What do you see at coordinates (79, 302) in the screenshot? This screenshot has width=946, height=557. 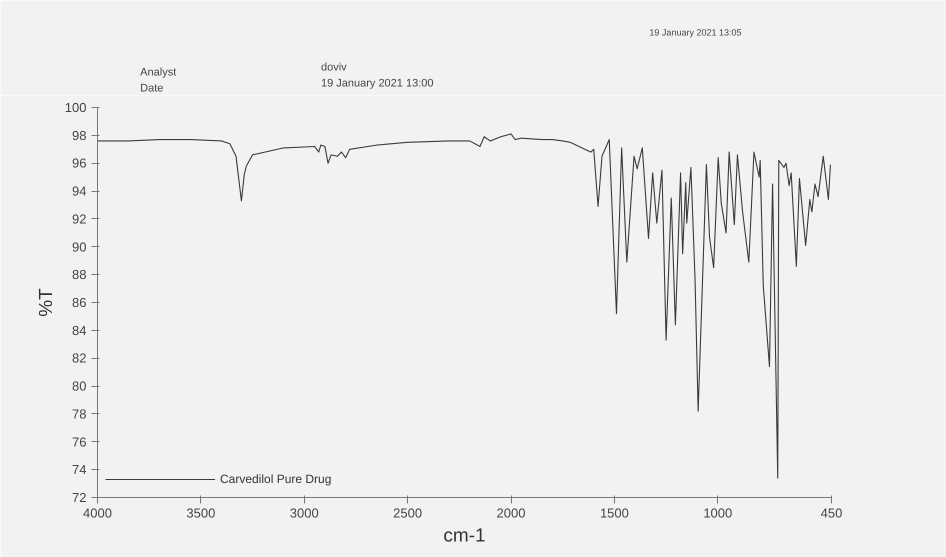 I see `y-tick-label: 86` at bounding box center [79, 302].